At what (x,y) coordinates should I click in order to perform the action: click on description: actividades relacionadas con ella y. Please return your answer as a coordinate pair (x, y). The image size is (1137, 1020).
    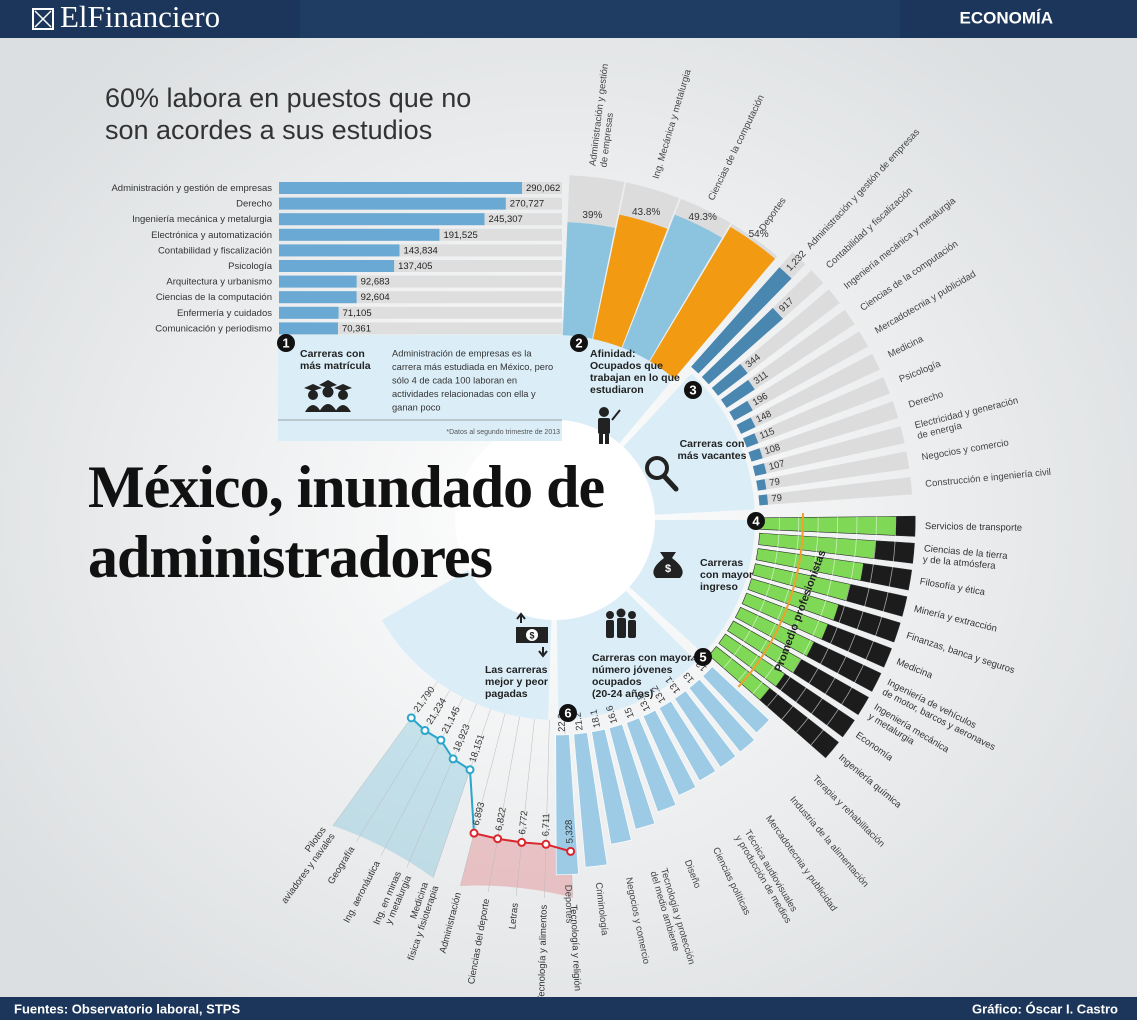
    Looking at the image, I should click on (464, 394).